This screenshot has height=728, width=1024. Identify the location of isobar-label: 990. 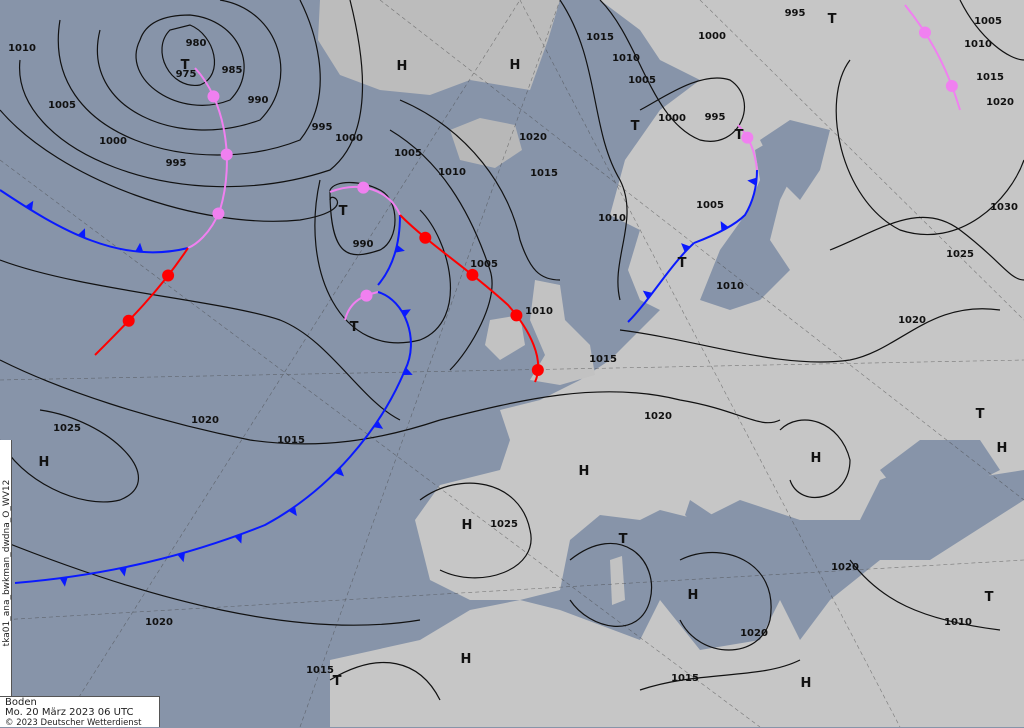
(363, 244).